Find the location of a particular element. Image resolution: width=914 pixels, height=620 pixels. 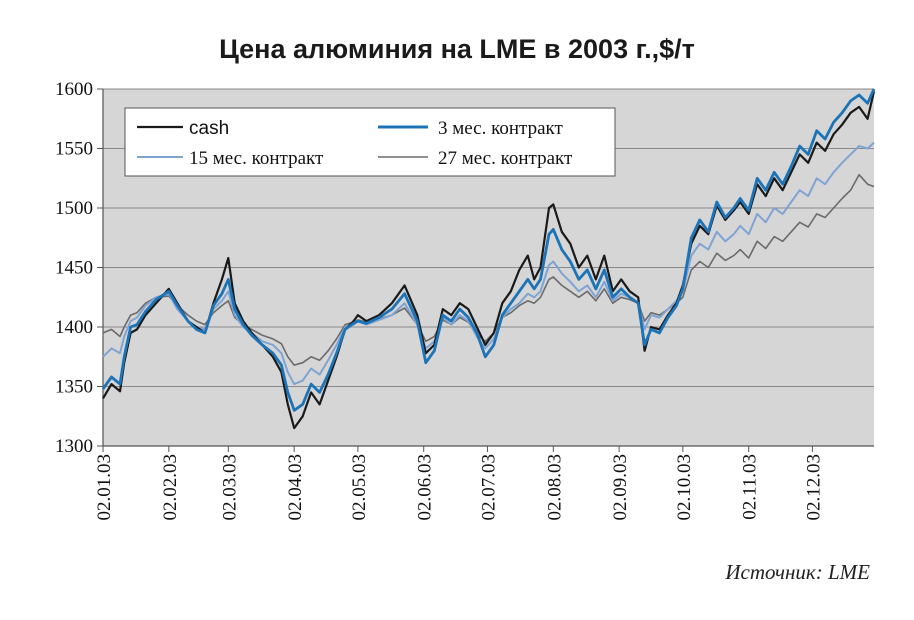

x-tick-label-4: 02.05.03 is located at coordinates (359, 487).